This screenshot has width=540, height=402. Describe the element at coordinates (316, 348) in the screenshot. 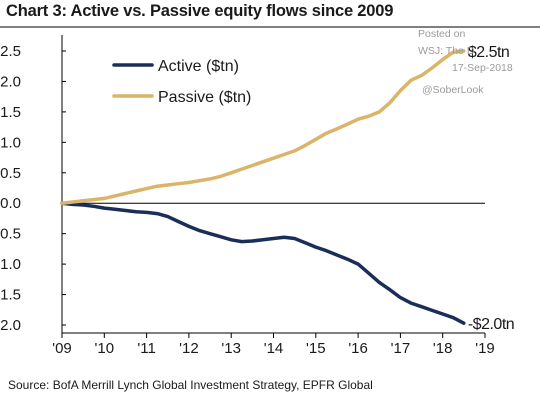

I see `x-tick-label: '15` at that location.